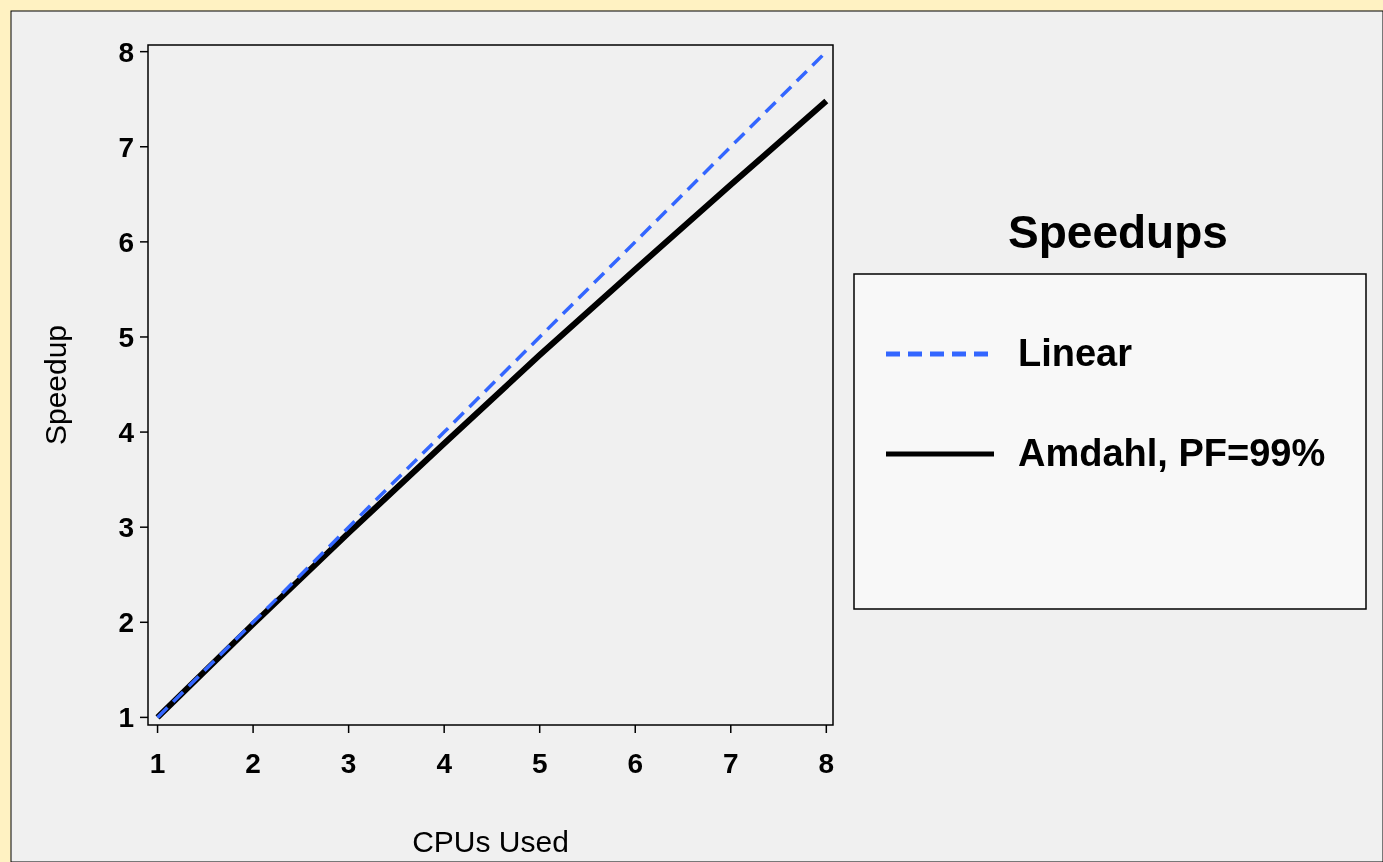 This screenshot has width=1383, height=862. Describe the element at coordinates (348, 763) in the screenshot. I see `x-tick-label: 3` at that location.